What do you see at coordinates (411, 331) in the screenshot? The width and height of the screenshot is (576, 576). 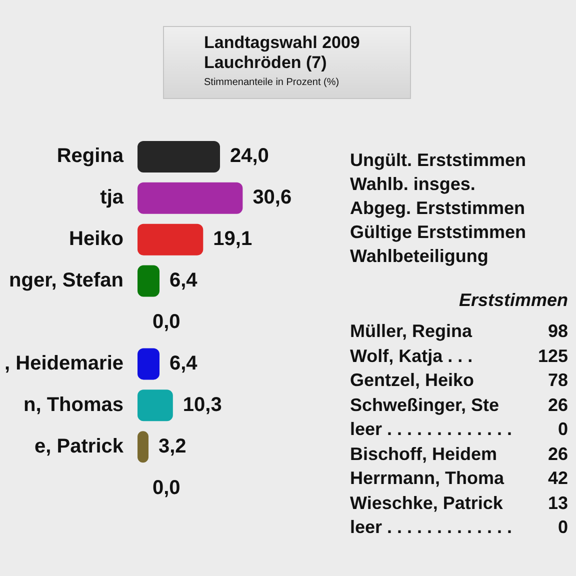 I see `text: Müller, Regina` at bounding box center [411, 331].